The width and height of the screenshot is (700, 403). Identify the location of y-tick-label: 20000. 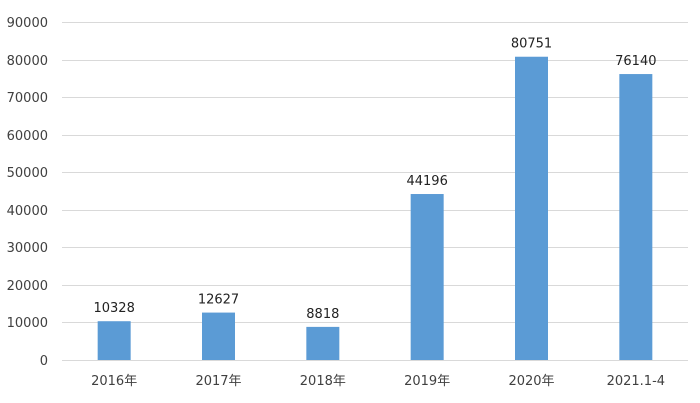
(27, 286).